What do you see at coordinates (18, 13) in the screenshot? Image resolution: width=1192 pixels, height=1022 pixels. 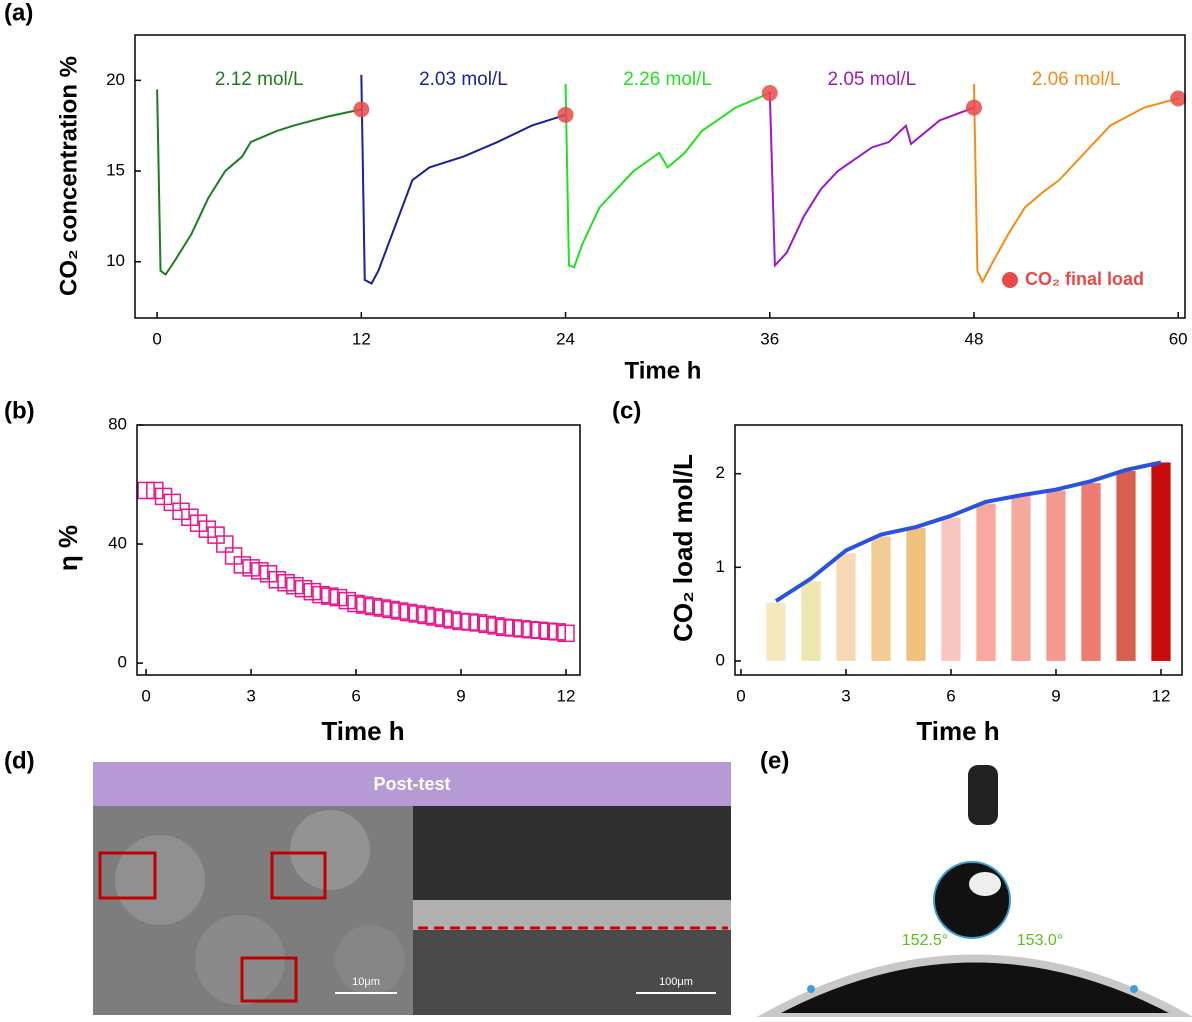 I see `panel-label: (a)` at bounding box center [18, 13].